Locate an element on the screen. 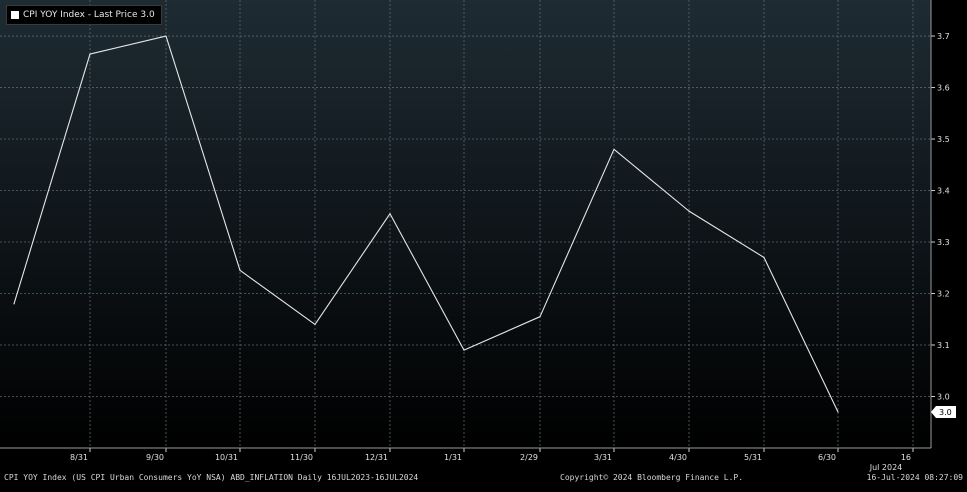 The width and height of the screenshot is (967, 492). footer-timestamp: 16-Jul-2024 08:27:09 is located at coordinates (914, 477).